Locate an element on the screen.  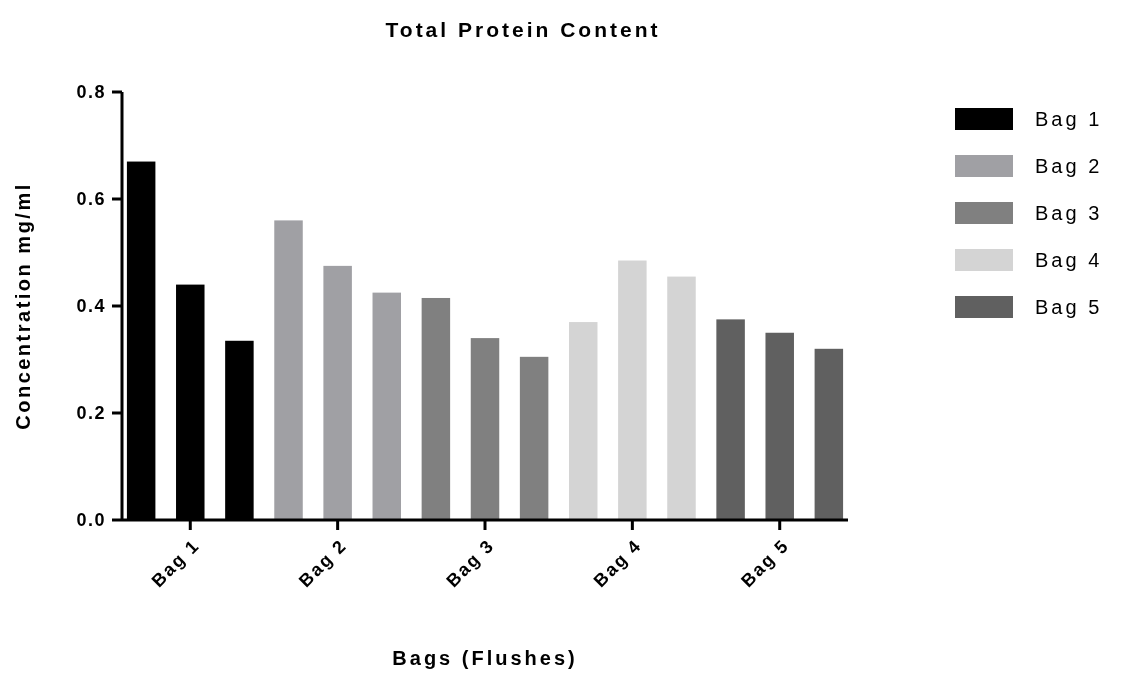
y-tick-label: 0.8 is located at coordinates (91, 92).